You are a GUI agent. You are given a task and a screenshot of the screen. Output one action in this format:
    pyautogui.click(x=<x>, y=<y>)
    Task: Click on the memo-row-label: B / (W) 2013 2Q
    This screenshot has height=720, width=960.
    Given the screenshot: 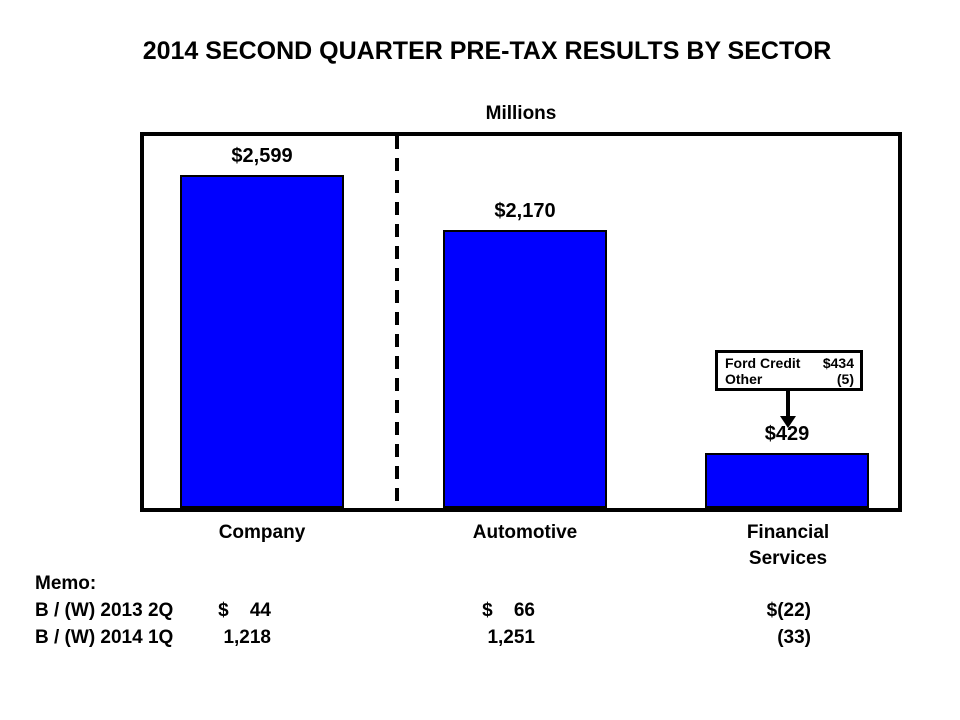 What is the action you would take?
    pyautogui.click(x=104, y=610)
    